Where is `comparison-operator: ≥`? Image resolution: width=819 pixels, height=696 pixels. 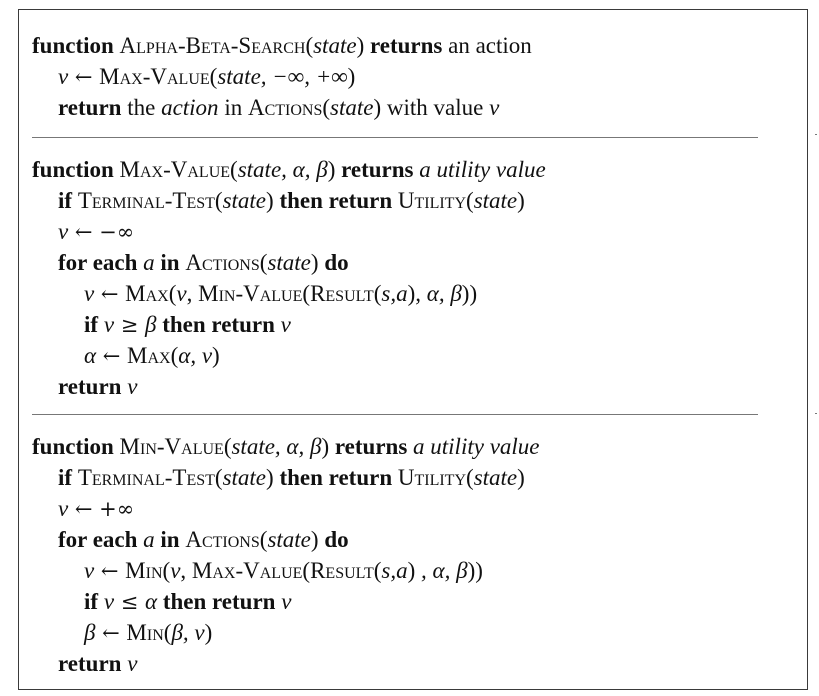 comparison-operator: ≥ is located at coordinates (129, 325).